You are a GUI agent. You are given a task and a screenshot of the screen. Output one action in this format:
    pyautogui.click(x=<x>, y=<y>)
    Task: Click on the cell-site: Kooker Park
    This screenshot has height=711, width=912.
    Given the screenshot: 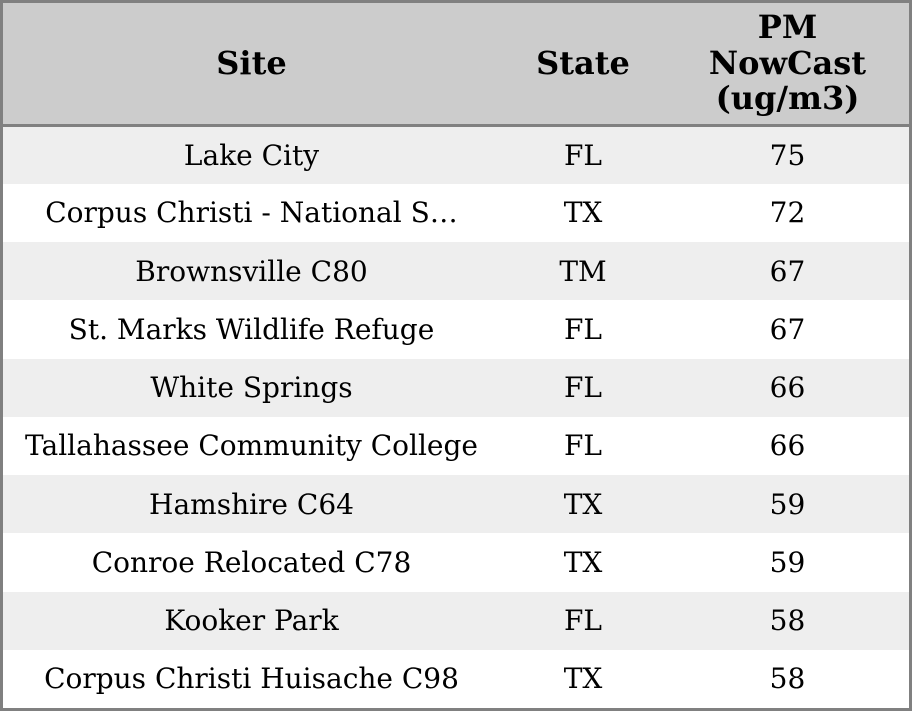 What is the action you would take?
    pyautogui.click(x=251, y=621)
    